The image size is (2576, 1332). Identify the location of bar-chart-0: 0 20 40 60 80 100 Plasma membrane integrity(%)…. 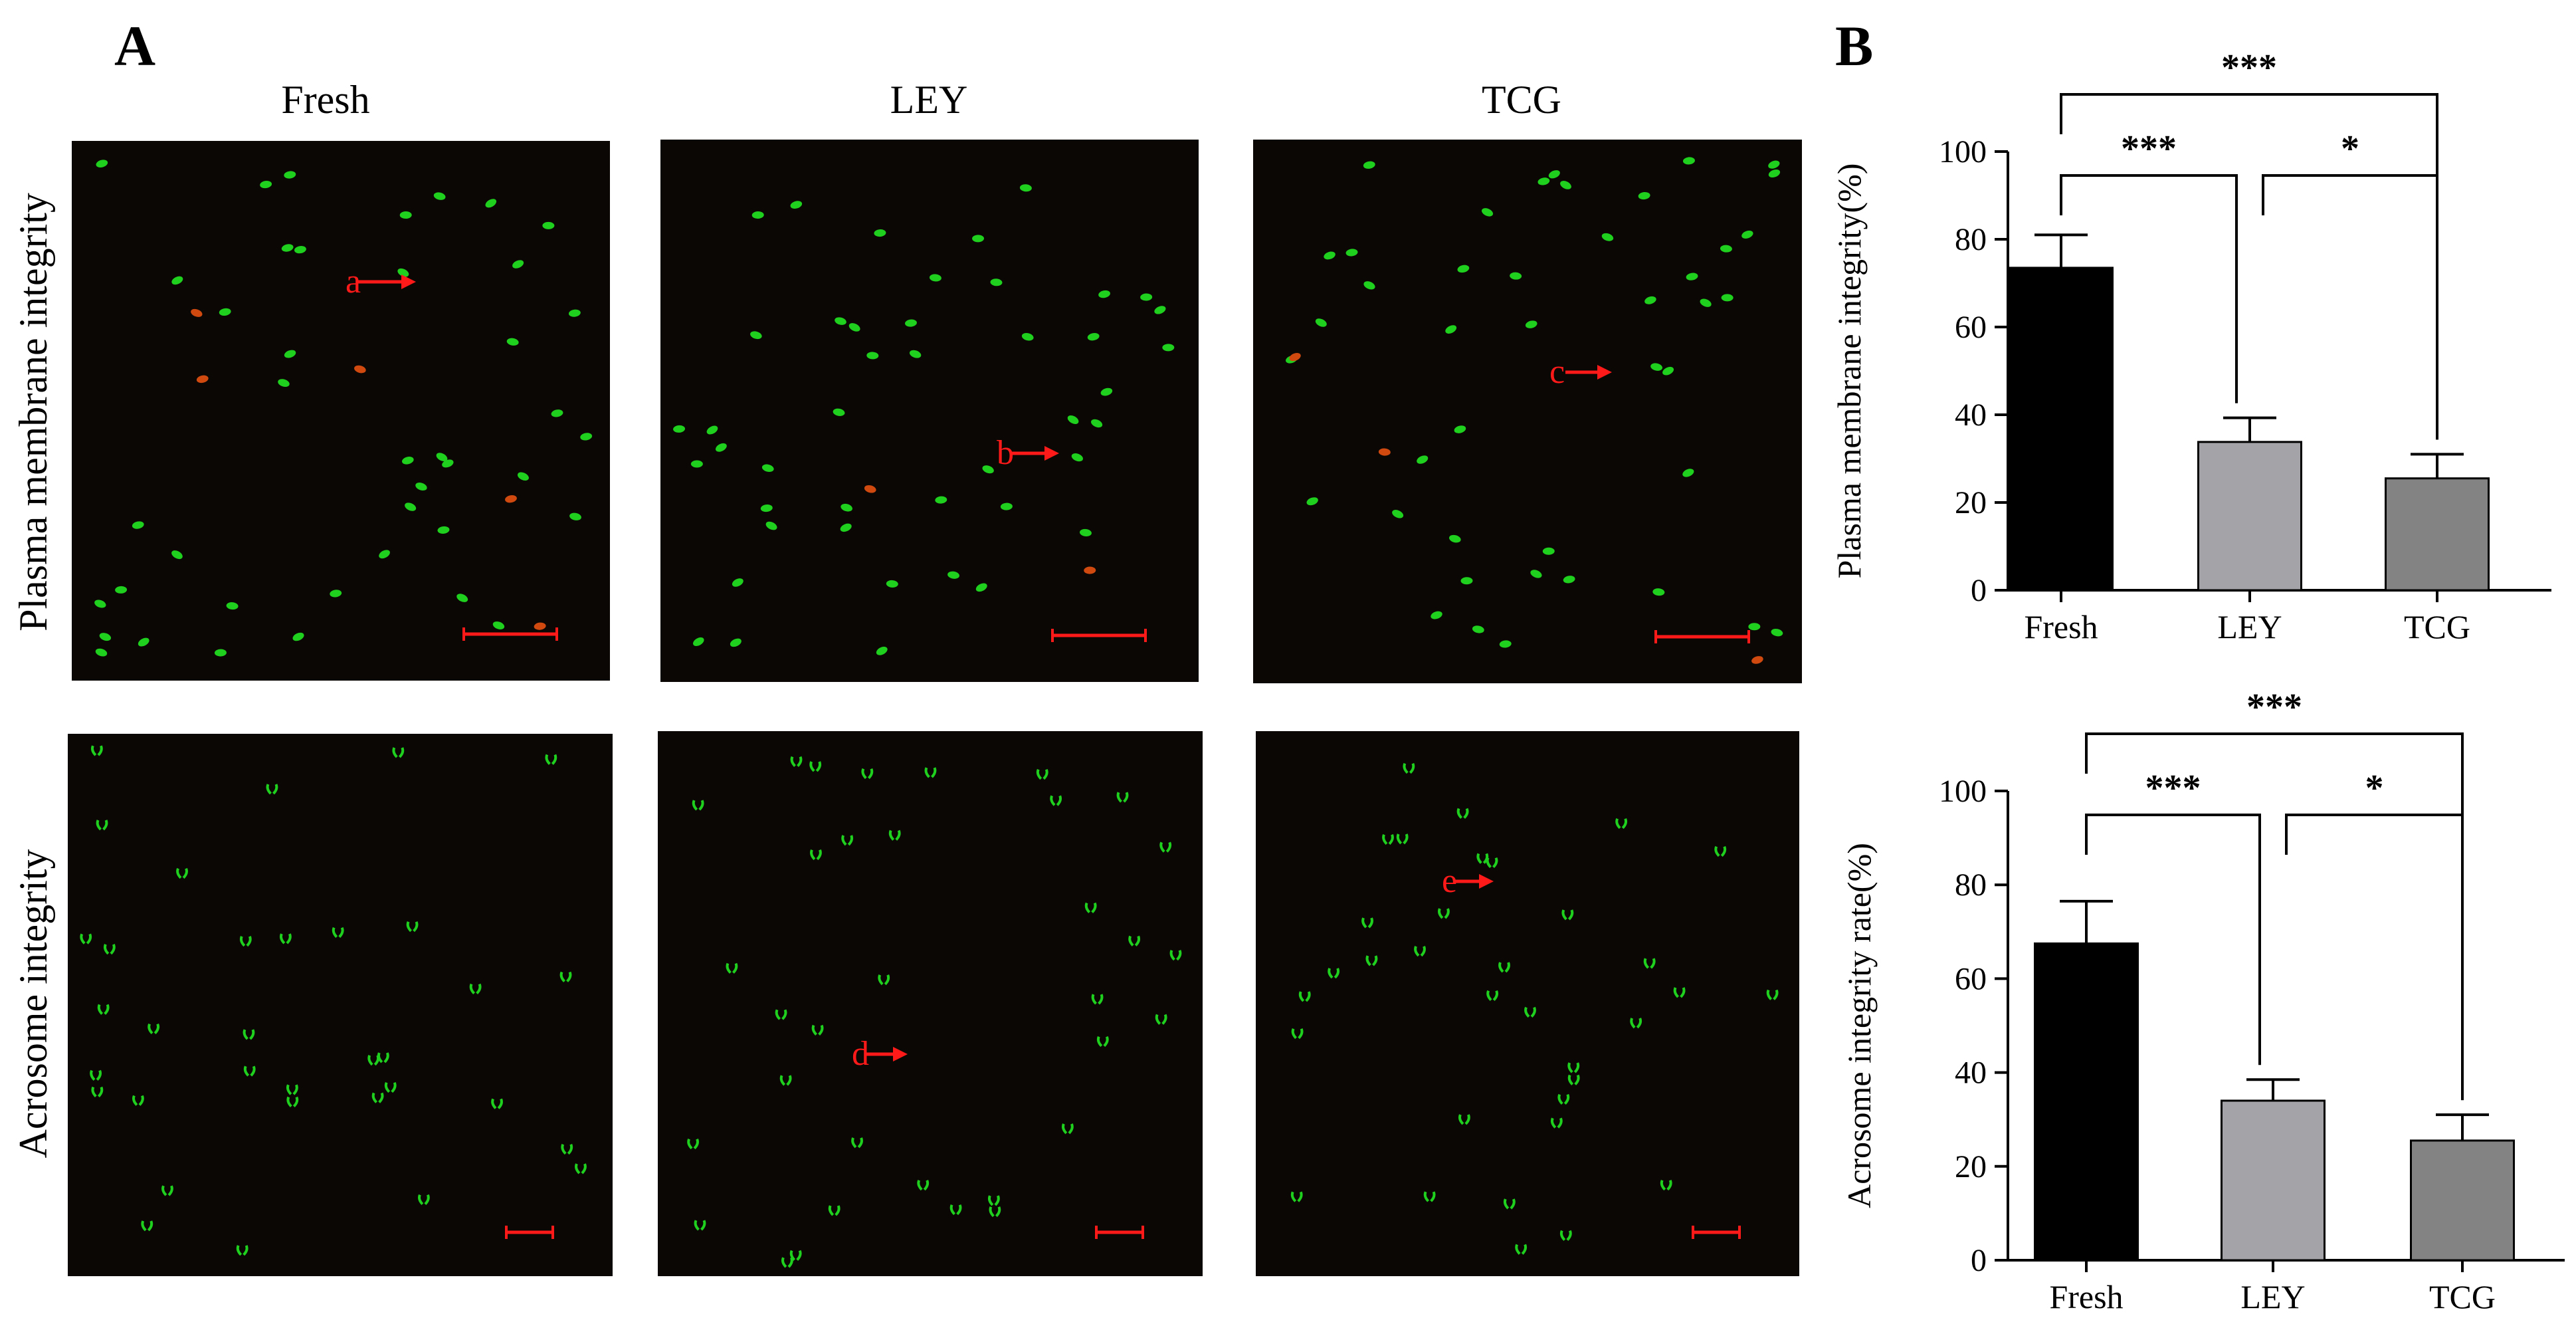
(2191, 346).